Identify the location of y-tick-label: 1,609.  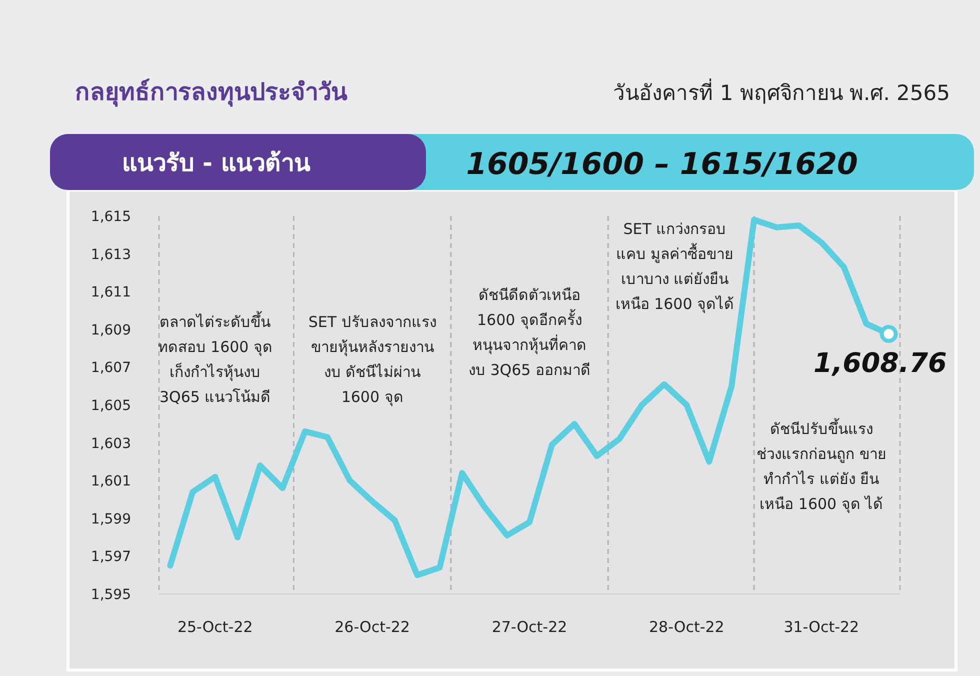
(110, 330).